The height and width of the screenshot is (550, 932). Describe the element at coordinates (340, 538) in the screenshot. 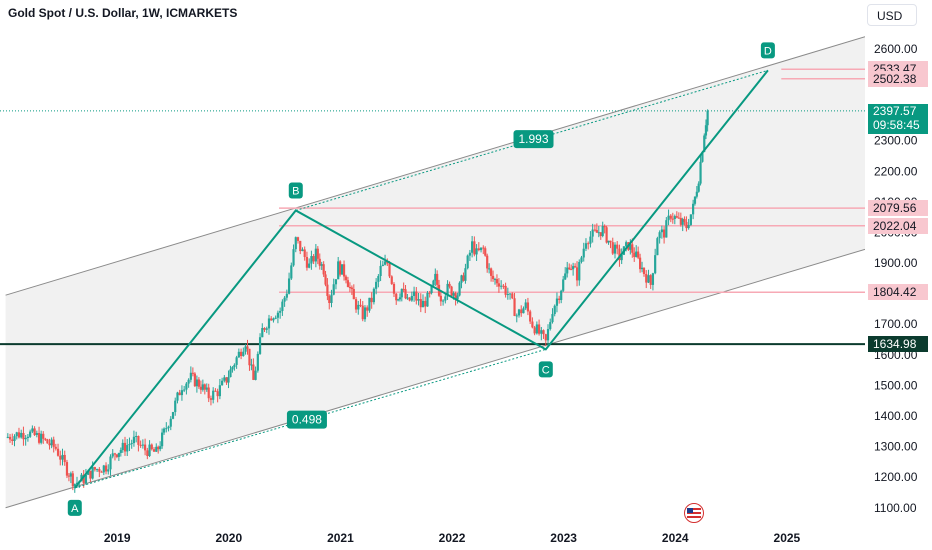

I see `x-tick-label: 2021` at that location.